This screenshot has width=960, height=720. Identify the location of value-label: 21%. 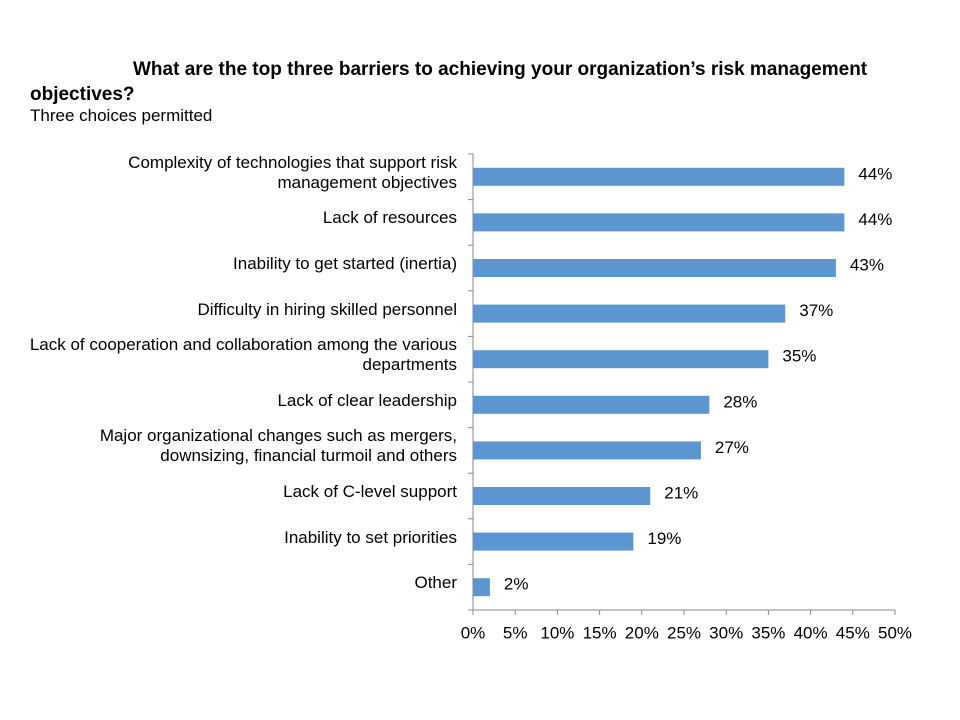
(681, 492).